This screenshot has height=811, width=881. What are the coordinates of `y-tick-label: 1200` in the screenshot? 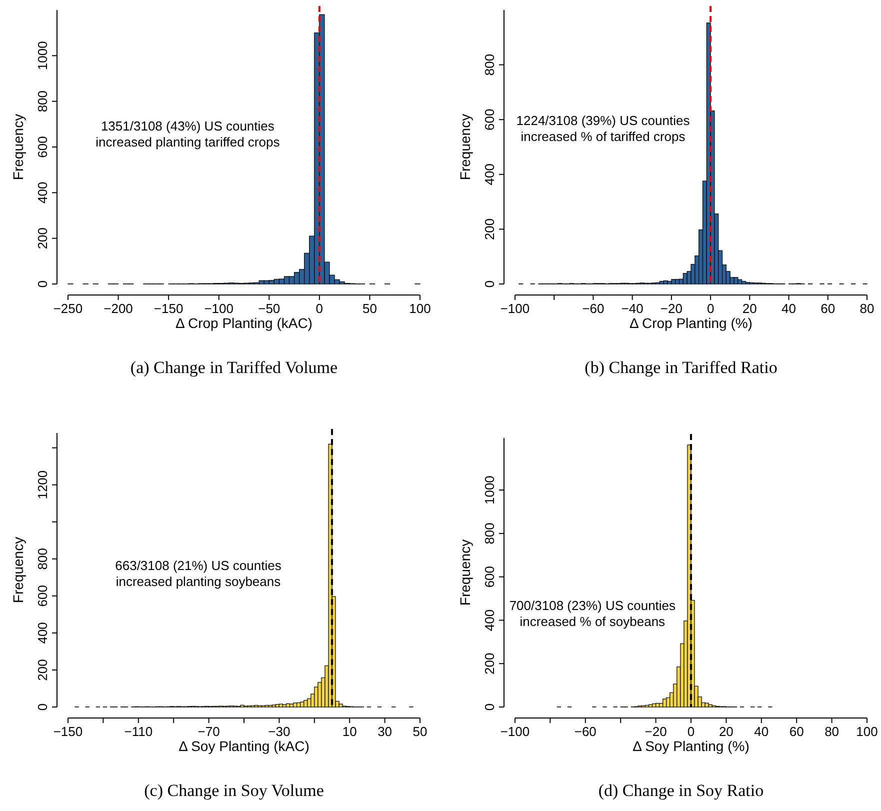 It's located at (42, 485).